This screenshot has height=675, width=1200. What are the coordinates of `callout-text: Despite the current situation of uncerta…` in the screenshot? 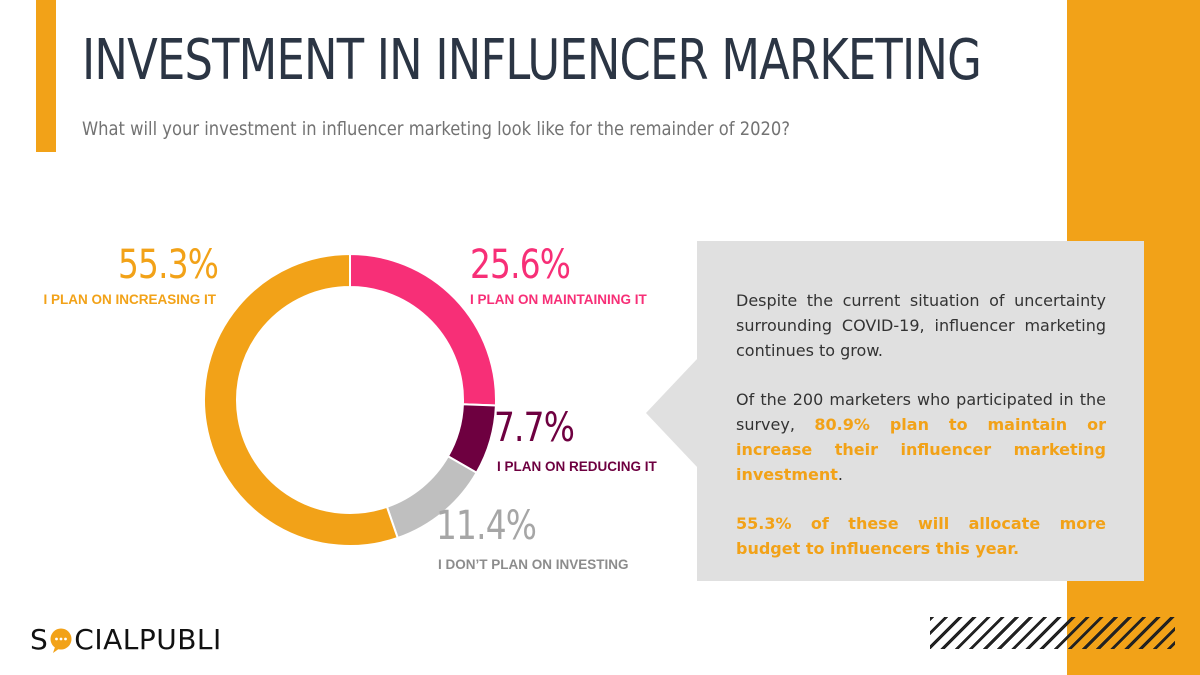 It's located at (921, 436).